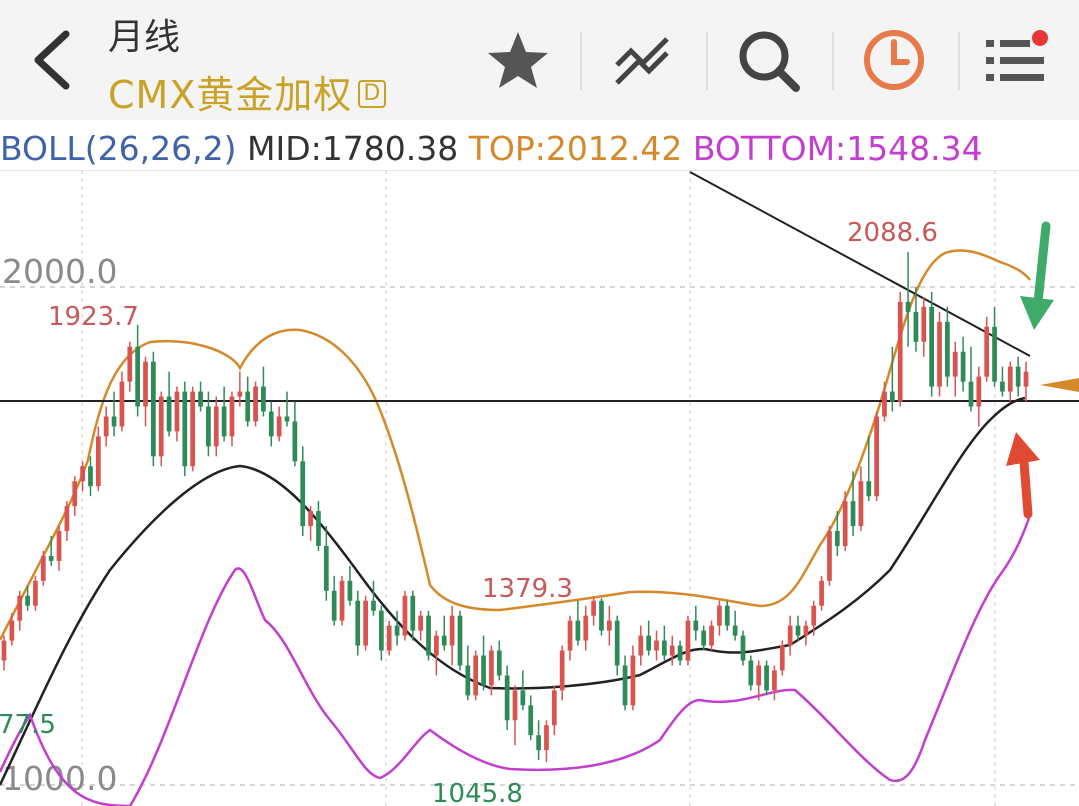 The width and height of the screenshot is (1079, 806). I want to click on red-up-arrow, so click(1023, 475).